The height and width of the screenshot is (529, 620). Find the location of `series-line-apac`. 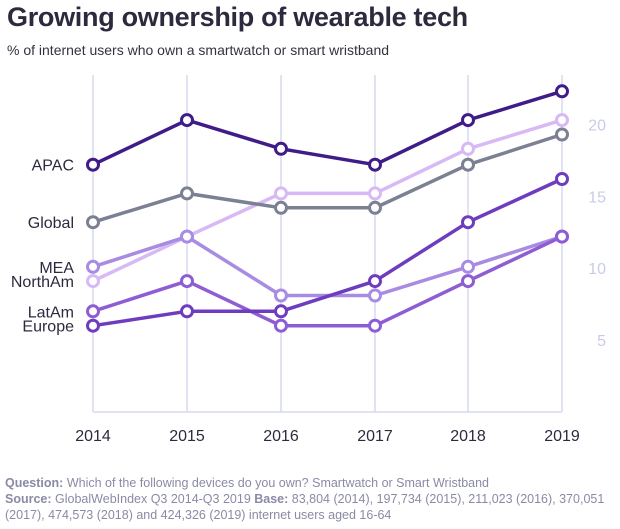

series-line-apac is located at coordinates (327, 128).